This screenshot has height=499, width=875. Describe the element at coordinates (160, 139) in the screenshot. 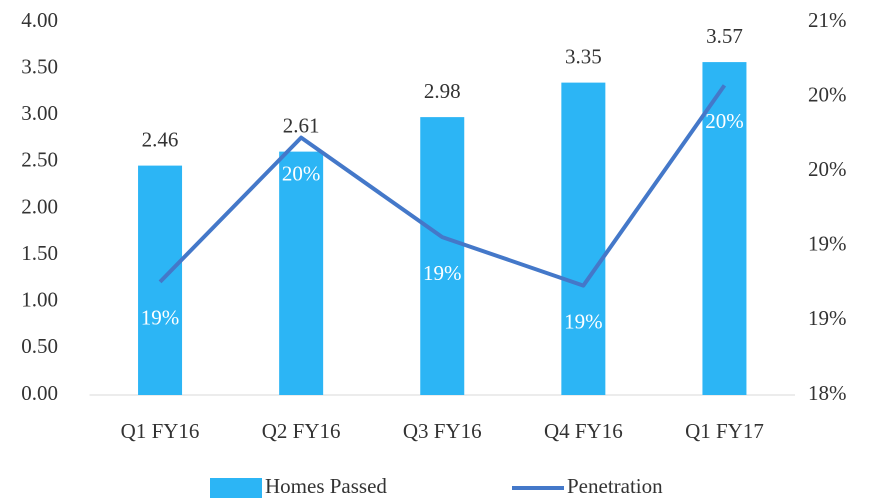

I see `bar-value-label: 2.46` at that location.